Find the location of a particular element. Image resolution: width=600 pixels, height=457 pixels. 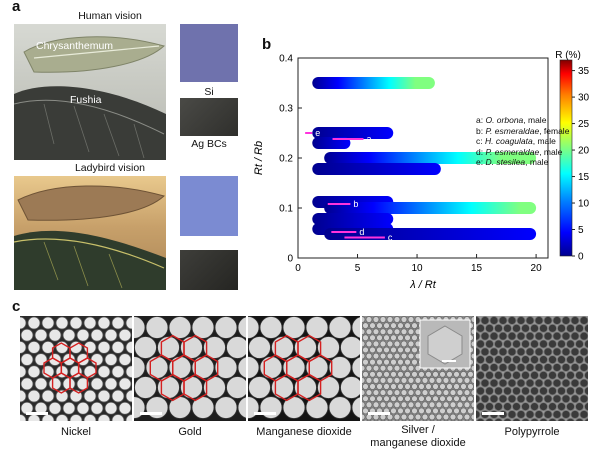

y-tick-label: 0.4 is located at coordinates (286, 59).